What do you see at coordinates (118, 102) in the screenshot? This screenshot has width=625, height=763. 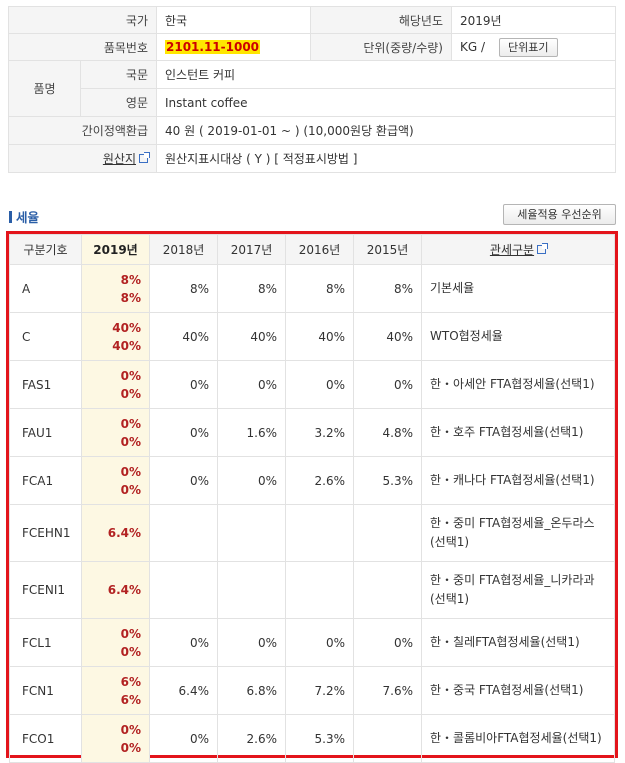 I see `english-name-label: 영문` at bounding box center [118, 102].